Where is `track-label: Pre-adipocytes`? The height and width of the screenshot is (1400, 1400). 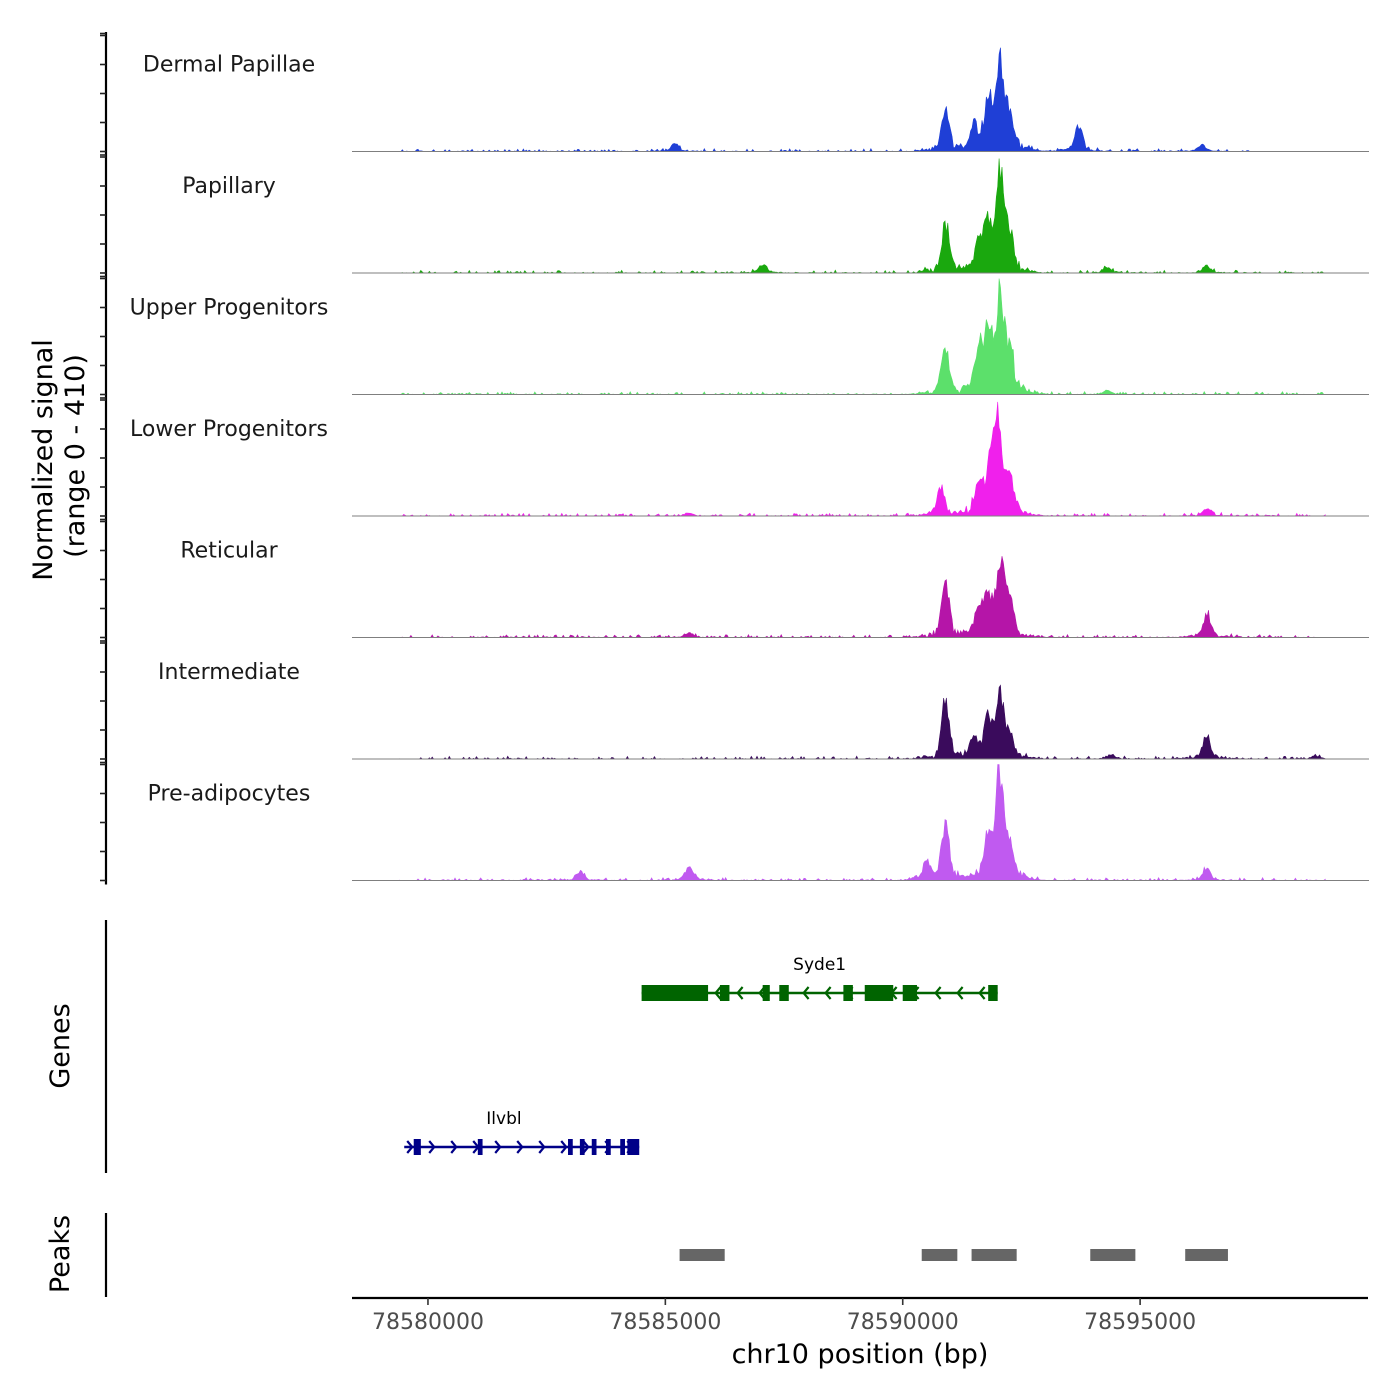 track-label: Pre-adipocytes is located at coordinates (229, 794).